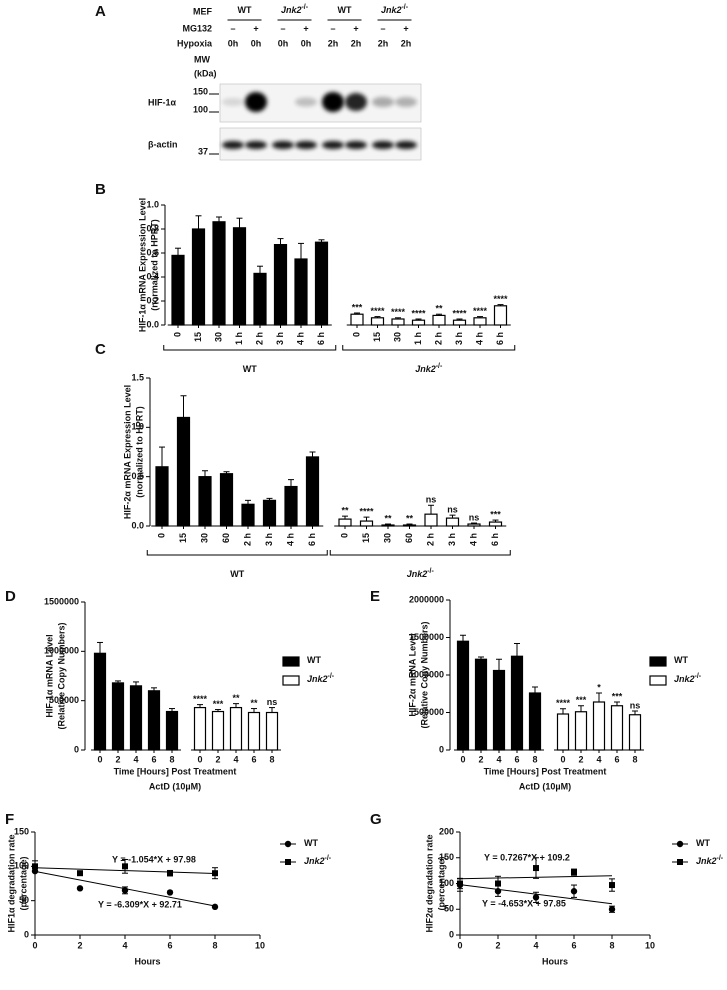 The width and height of the screenshot is (727, 990). What do you see at coordinates (426, 599) in the screenshot?
I see `y-tick-label: 2000000` at bounding box center [426, 599].